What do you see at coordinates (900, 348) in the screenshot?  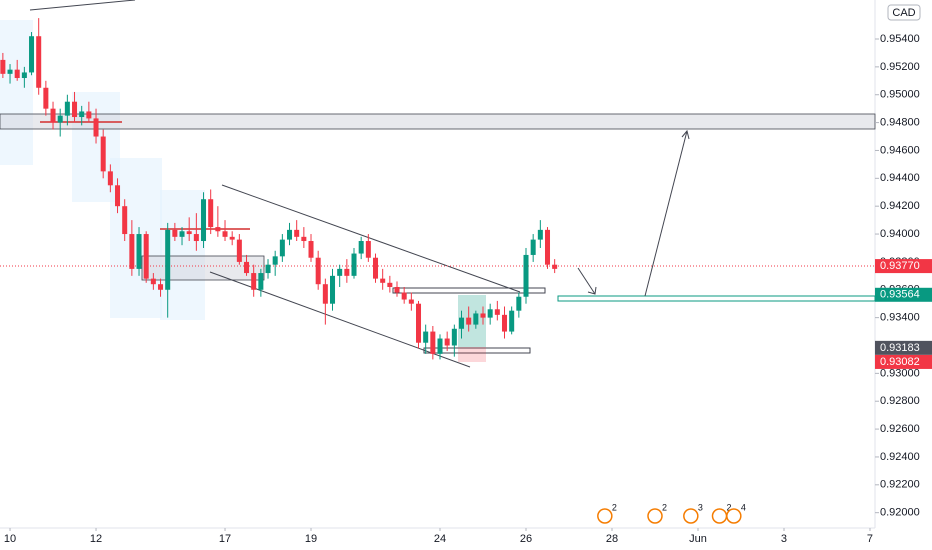 I see `price-badge-label: 0.93183` at bounding box center [900, 348].